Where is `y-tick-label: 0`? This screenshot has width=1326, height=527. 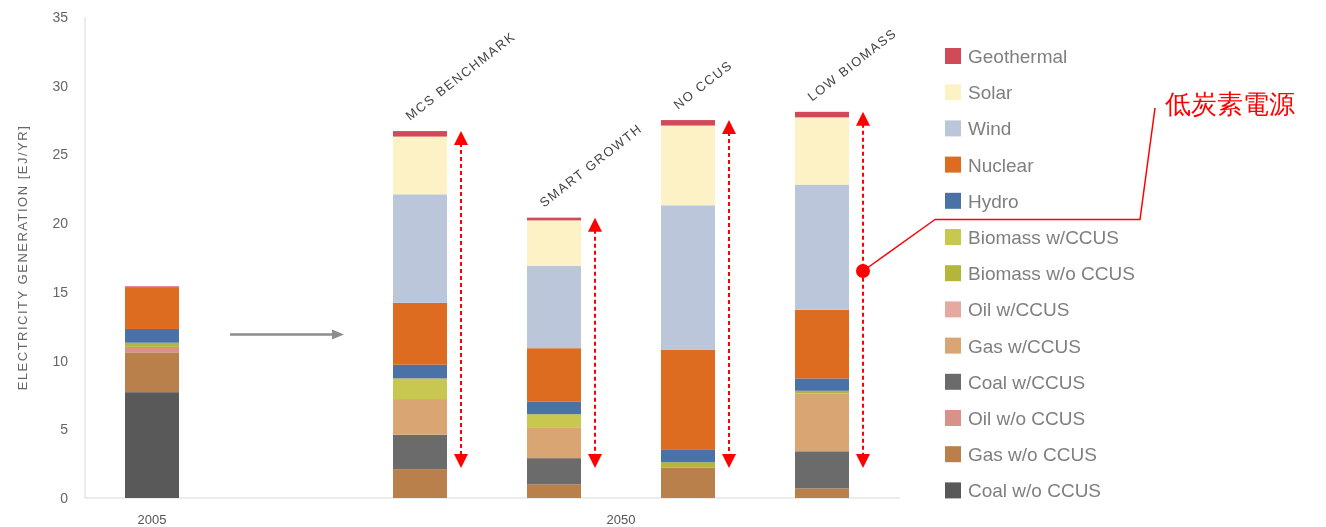
y-tick-label: 0 is located at coordinates (64, 498).